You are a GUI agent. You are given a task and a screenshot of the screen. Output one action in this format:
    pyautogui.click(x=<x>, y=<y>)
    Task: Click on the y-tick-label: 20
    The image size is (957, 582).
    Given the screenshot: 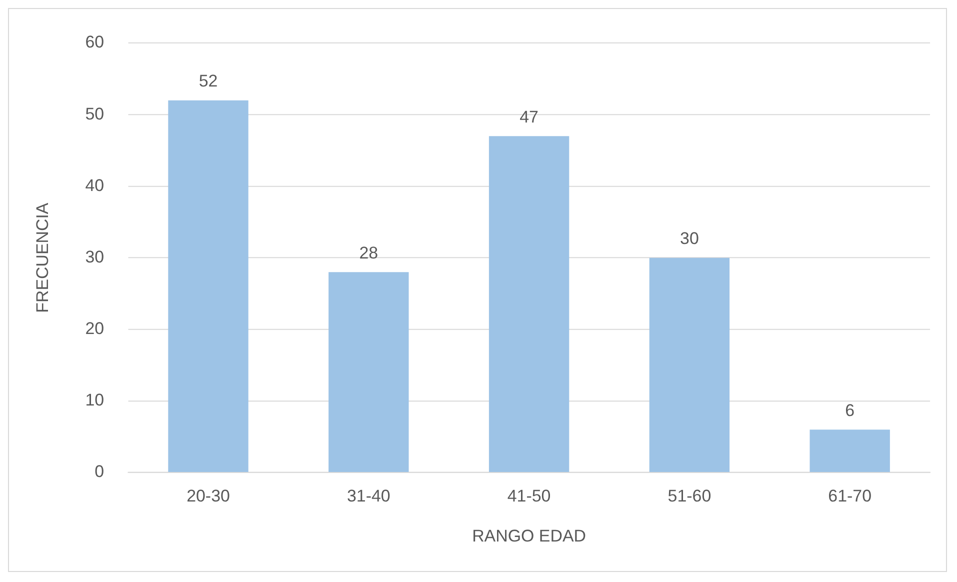 What is the action you would take?
    pyautogui.click(x=94, y=328)
    